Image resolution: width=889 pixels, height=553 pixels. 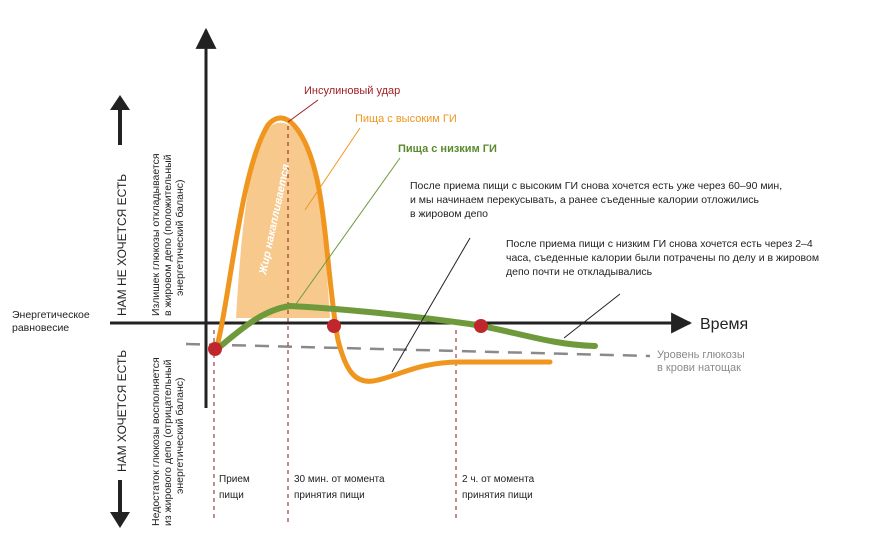 I want to click on high-gi-label: Пища с высоким ГИ, so click(x=406, y=119).